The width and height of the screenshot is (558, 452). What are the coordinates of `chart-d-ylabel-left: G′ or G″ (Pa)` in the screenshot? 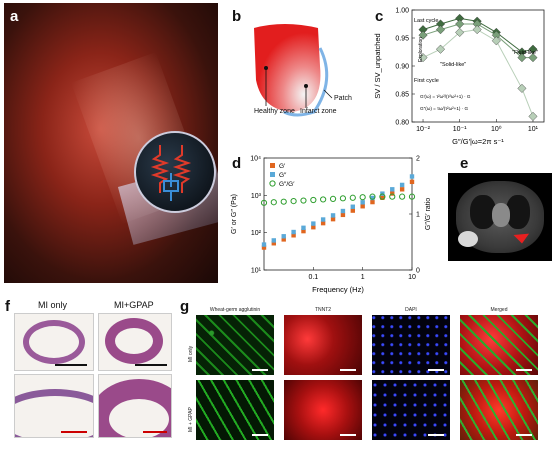 It's located at (234, 214).